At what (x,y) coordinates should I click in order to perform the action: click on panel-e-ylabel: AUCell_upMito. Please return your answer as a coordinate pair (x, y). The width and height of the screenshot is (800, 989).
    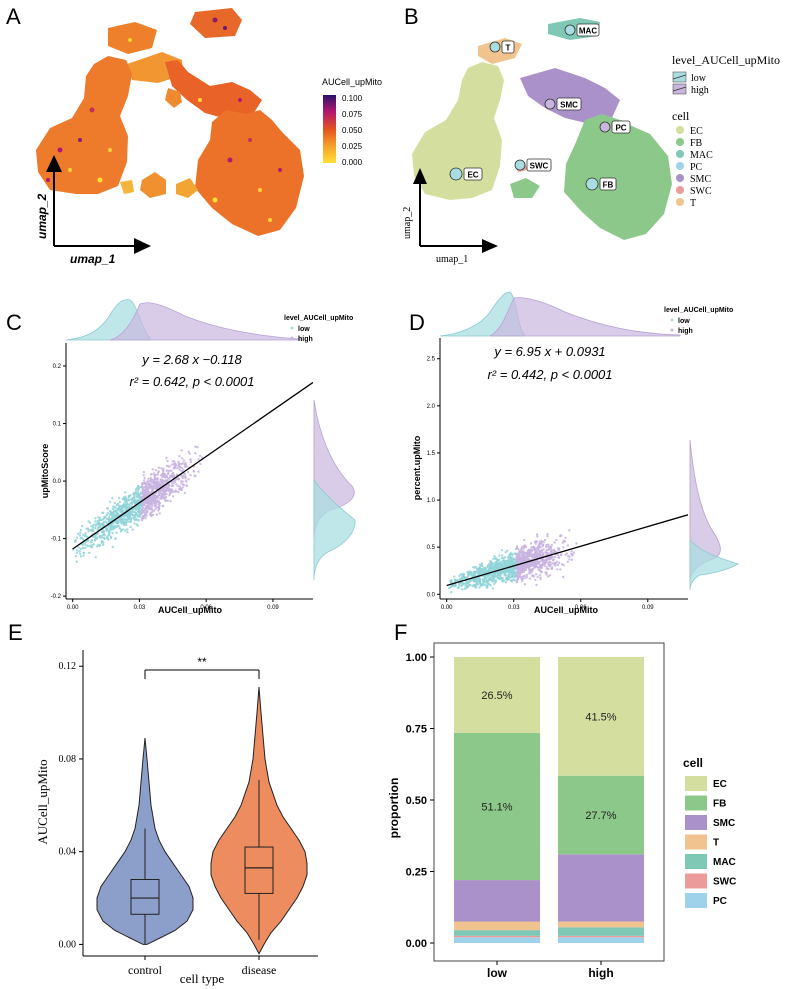
    Looking at the image, I should click on (42, 801).